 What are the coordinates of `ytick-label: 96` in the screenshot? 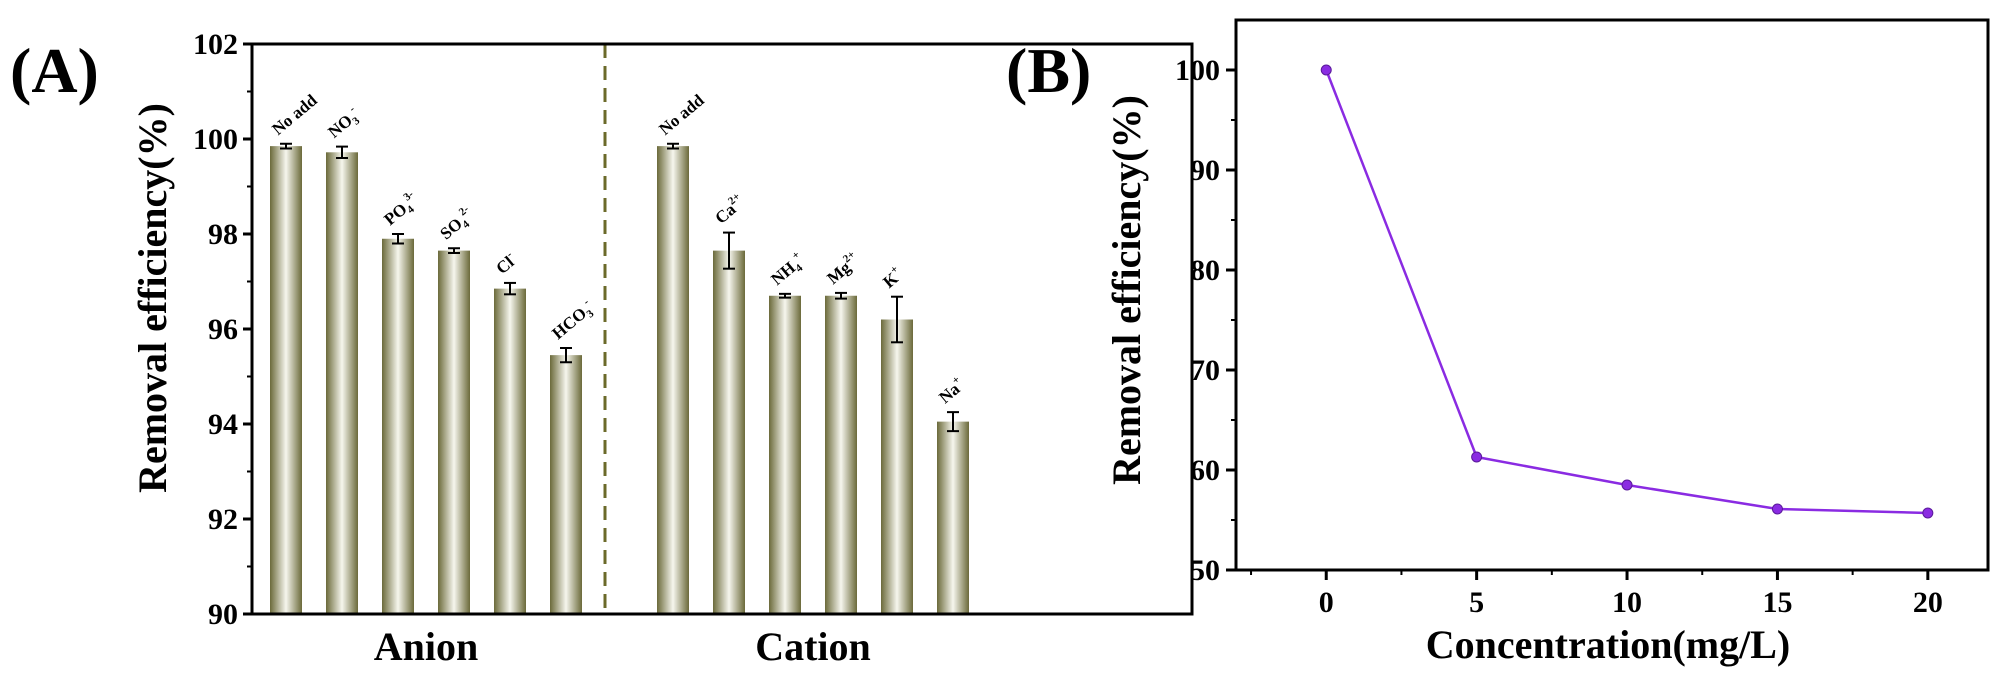 It's located at (223, 329).